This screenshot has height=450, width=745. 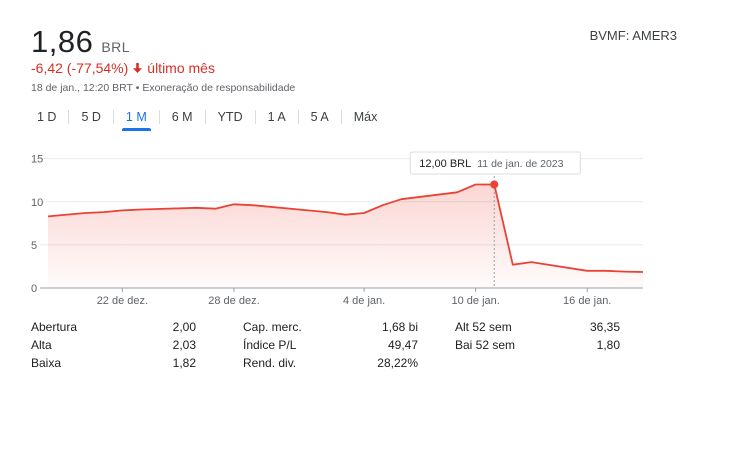 I want to click on stat-label: Abertura, so click(x=54, y=327).